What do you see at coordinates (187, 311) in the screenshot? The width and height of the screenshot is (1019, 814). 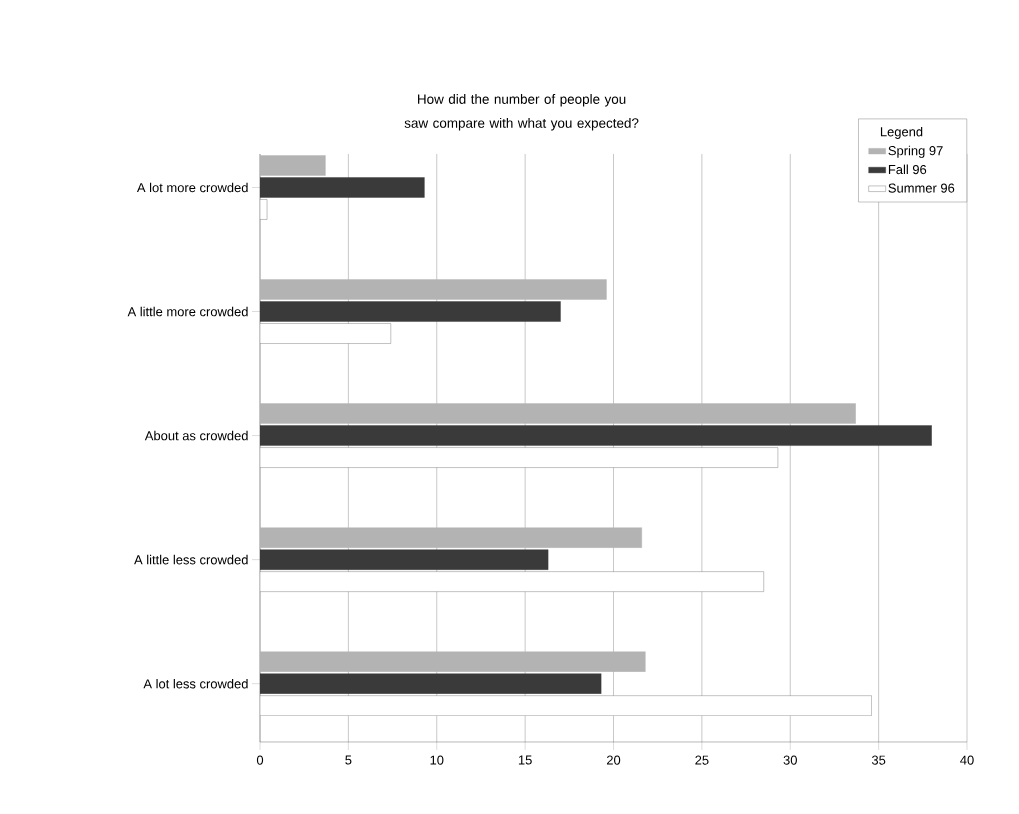 I see `y-tick-label: A little more crowded` at bounding box center [187, 311].